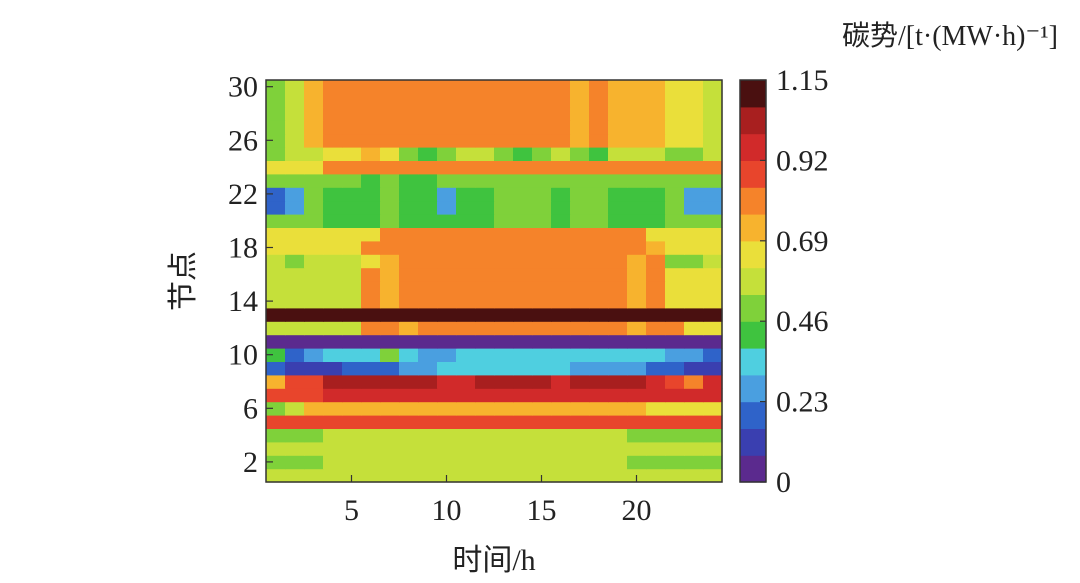  What do you see at coordinates (783, 482) in the screenshot?
I see `colorbar-tick-label: 0` at bounding box center [783, 482].